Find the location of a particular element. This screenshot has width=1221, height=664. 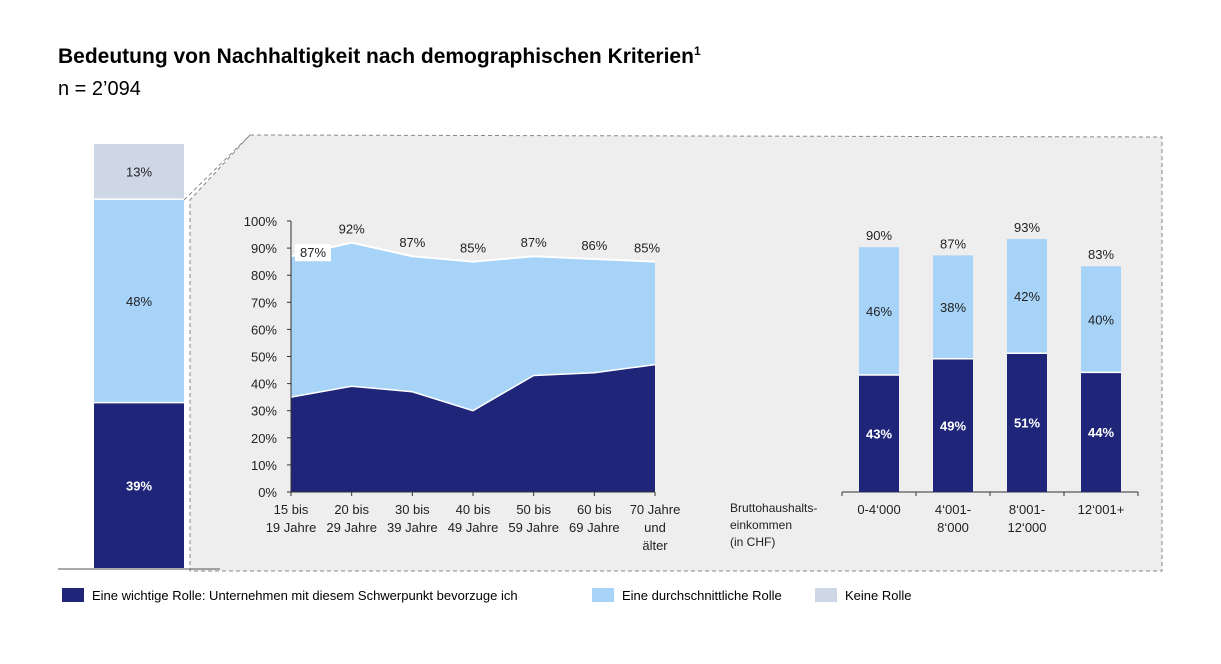

x-category-label: 59 Jahre is located at coordinates (533, 527).